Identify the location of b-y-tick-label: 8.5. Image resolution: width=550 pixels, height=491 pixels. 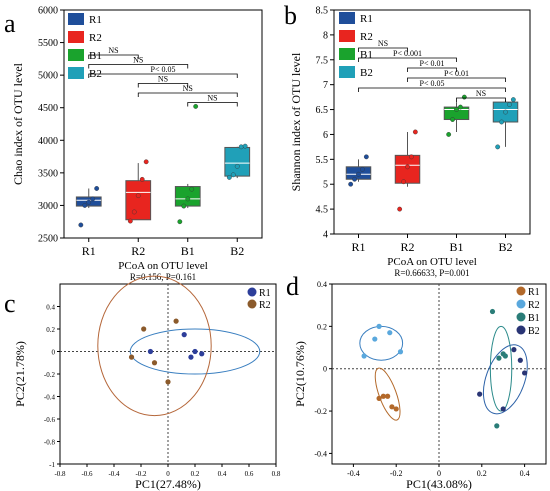
(322, 11).